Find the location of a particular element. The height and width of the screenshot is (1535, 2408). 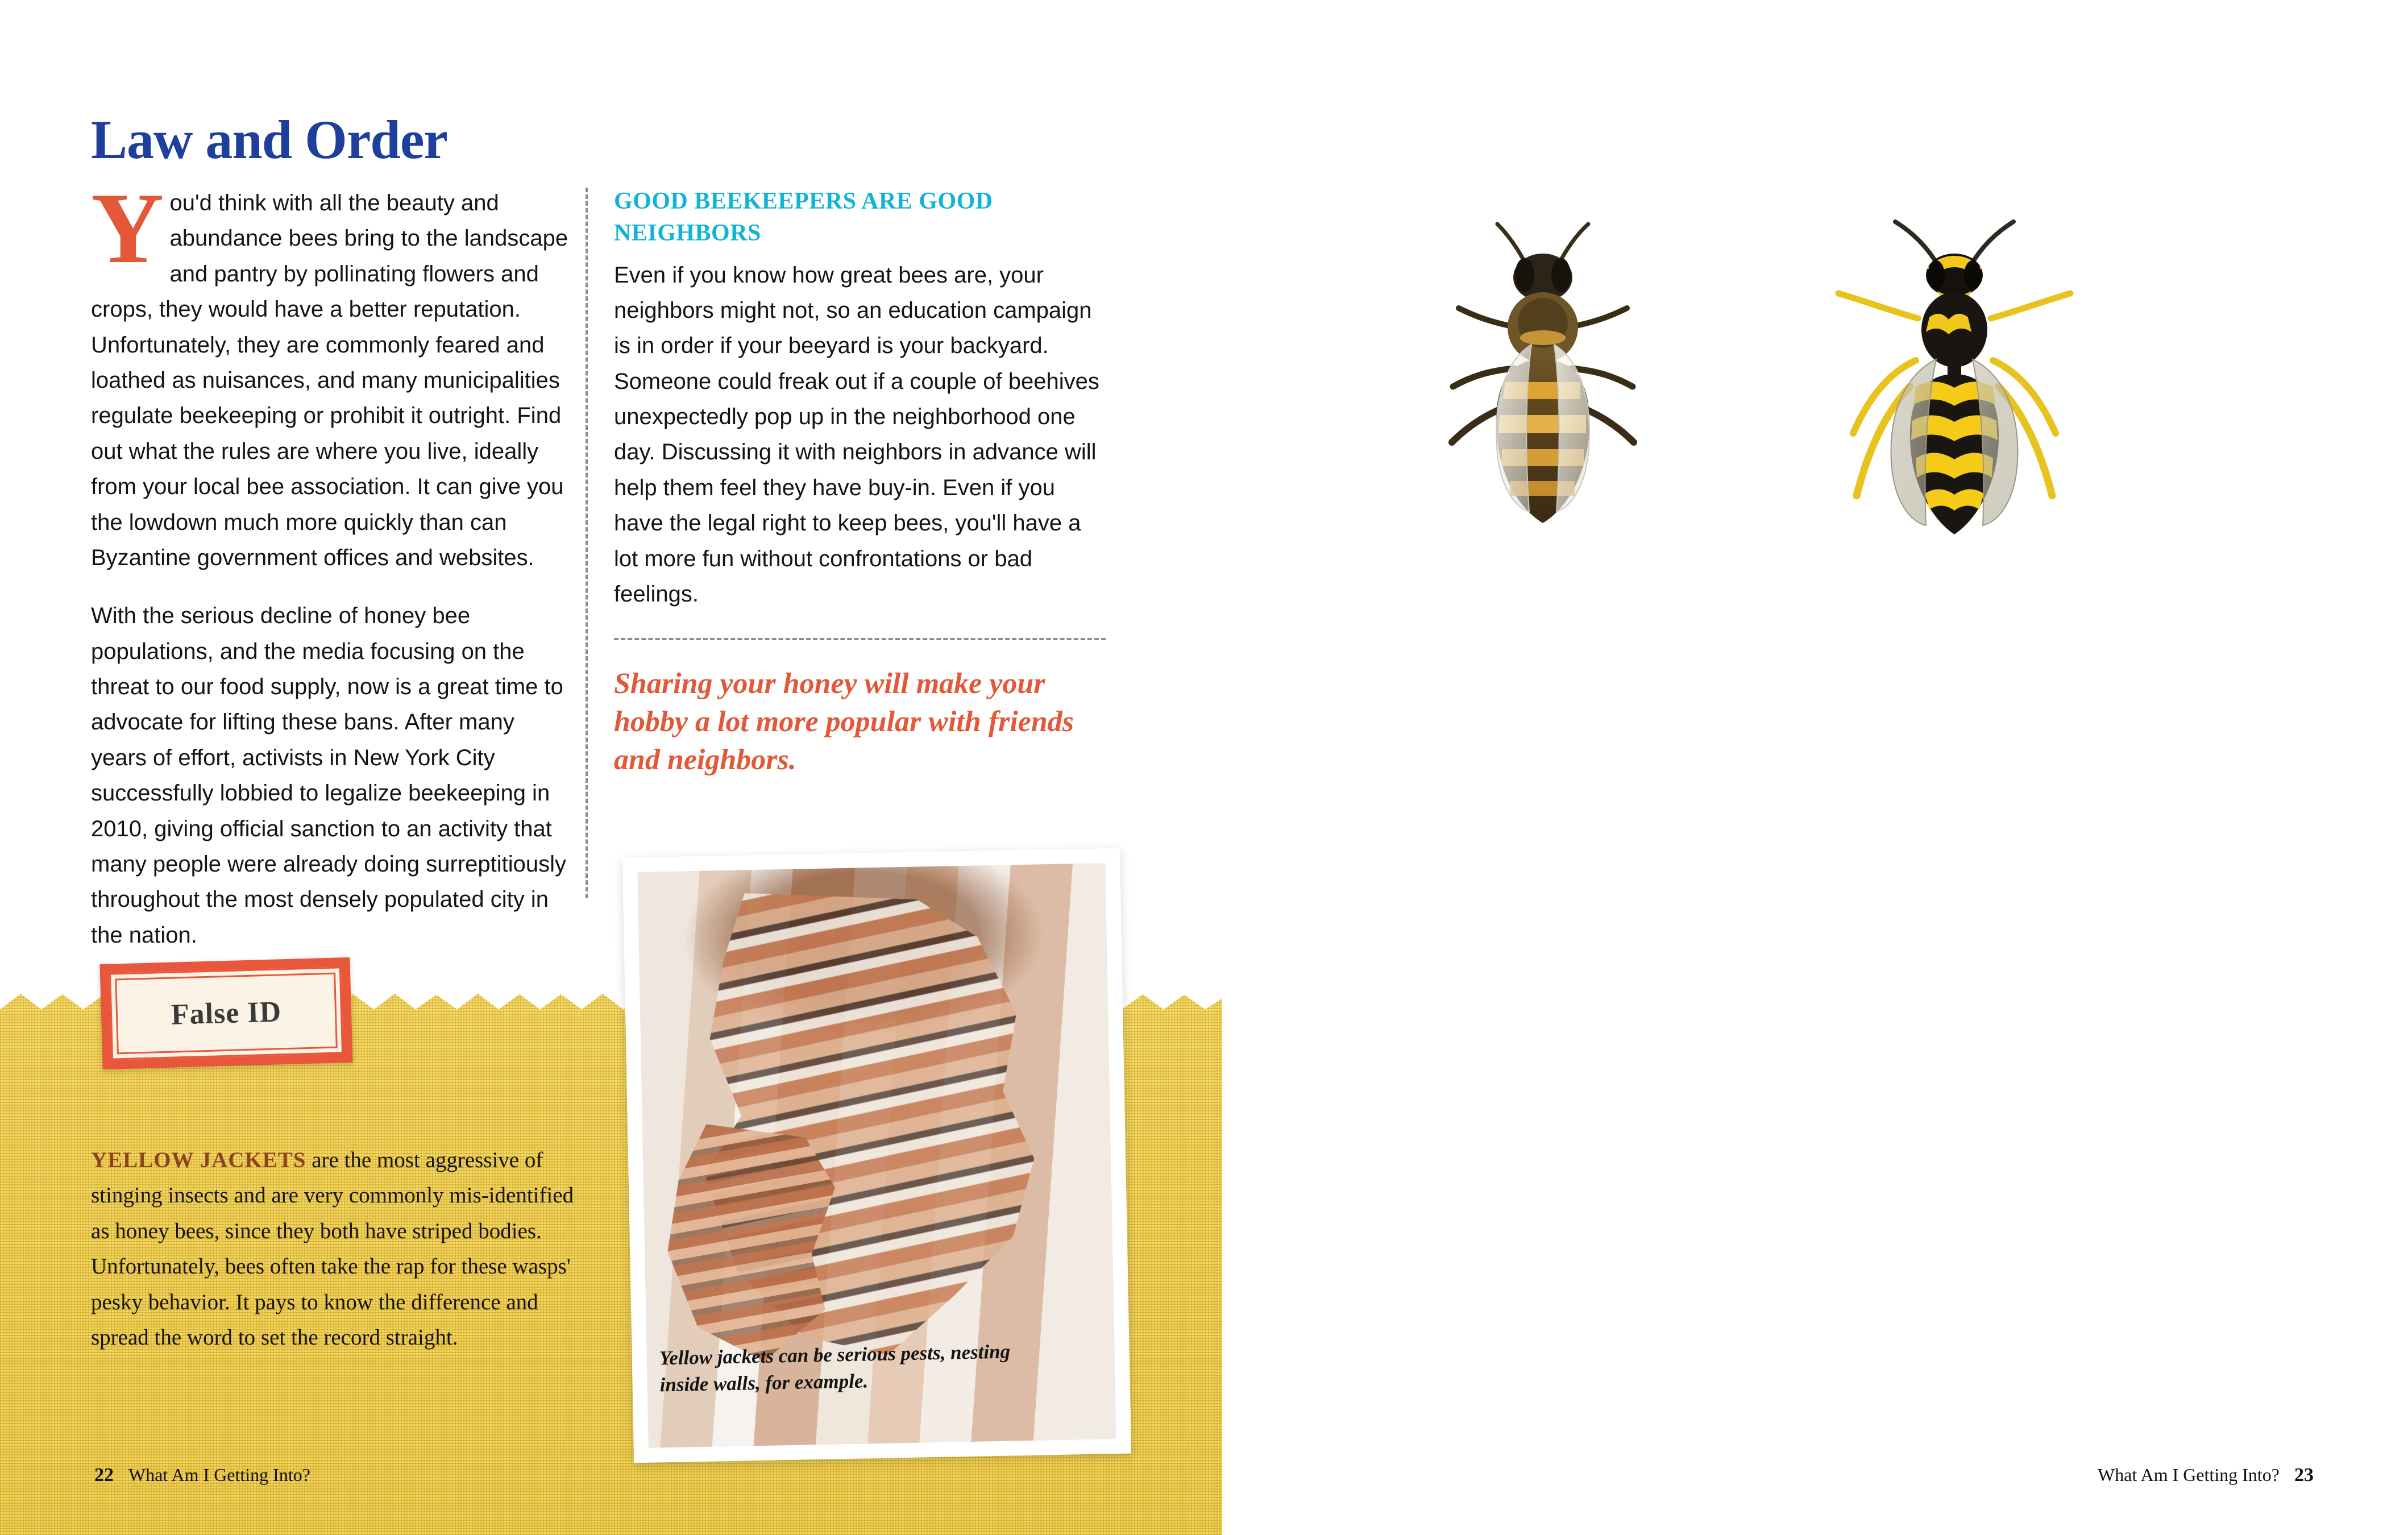

footer-right: What Am I Getting Into? 23 is located at coordinates (2206, 1475).